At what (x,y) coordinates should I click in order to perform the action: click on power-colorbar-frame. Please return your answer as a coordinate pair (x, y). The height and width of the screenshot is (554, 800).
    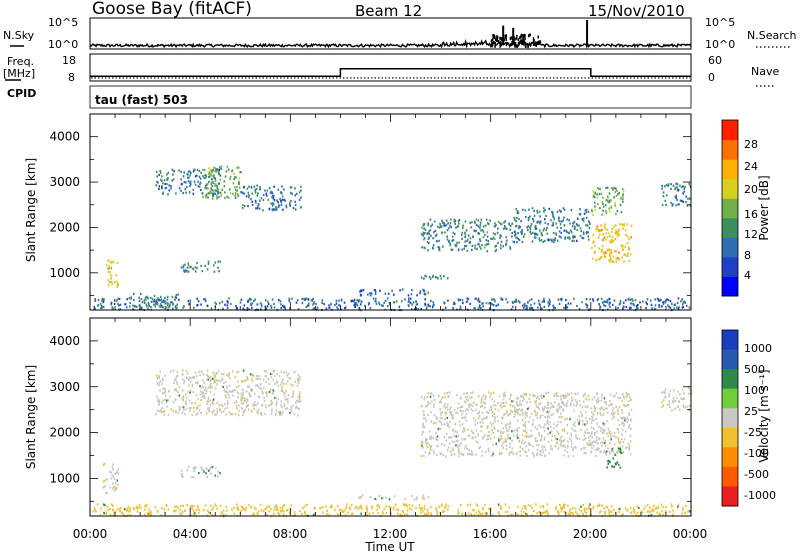
    Looking at the image, I should click on (730, 208).